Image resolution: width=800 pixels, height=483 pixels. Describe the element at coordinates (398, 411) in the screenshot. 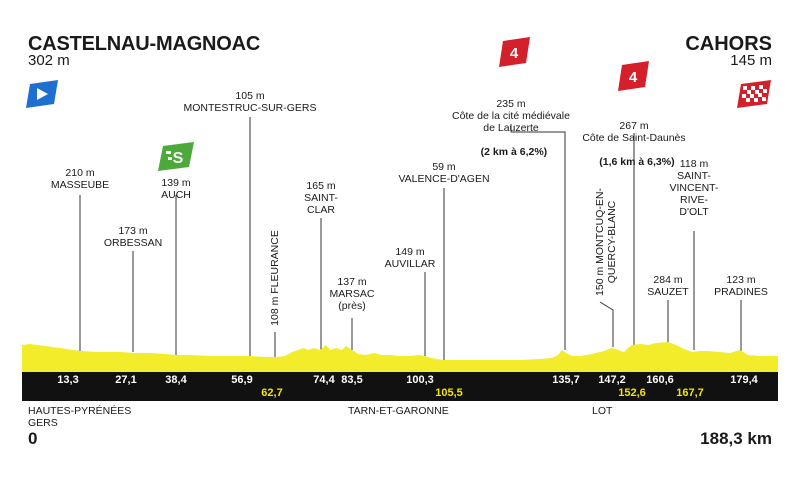

I see `region-label-middle: TARN-ET-GARONNE` at that location.